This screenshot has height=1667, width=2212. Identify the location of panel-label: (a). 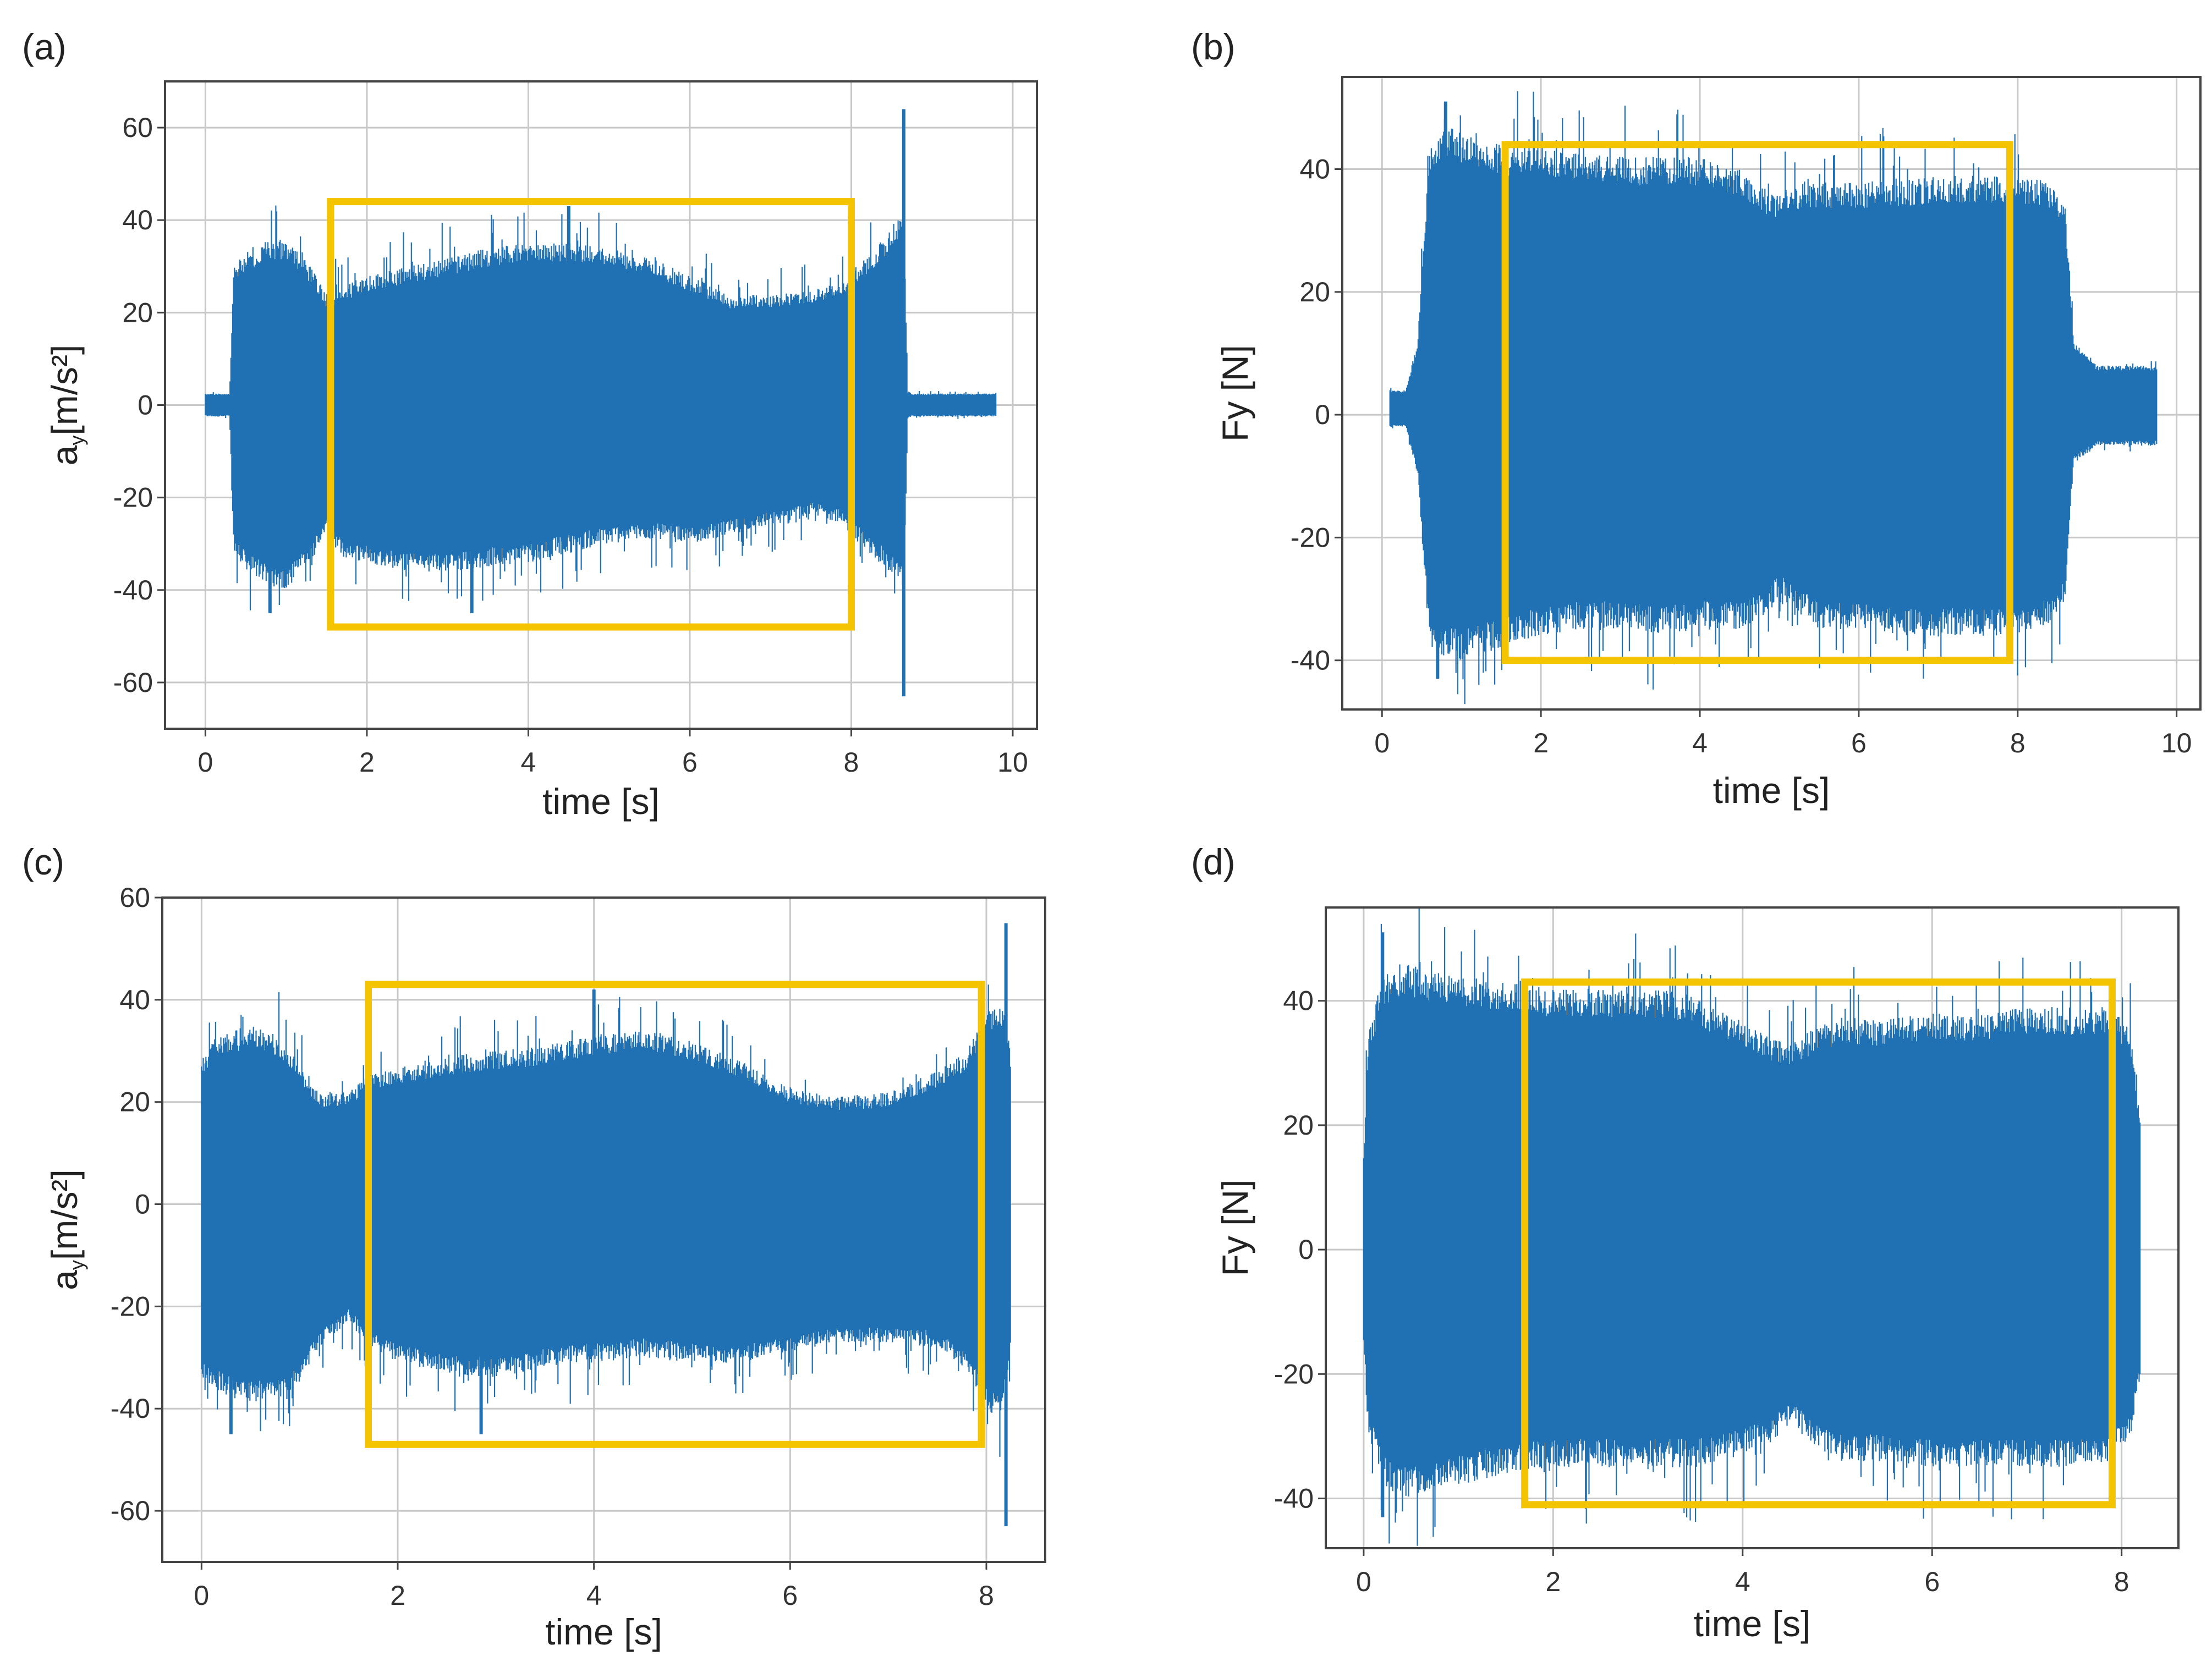
(44, 46).